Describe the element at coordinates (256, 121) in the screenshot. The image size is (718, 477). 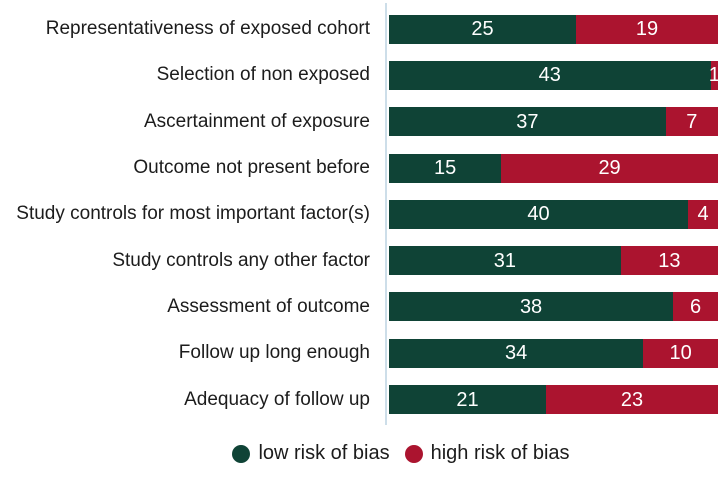
I see `category-label: Ascertainment of exposure` at that location.